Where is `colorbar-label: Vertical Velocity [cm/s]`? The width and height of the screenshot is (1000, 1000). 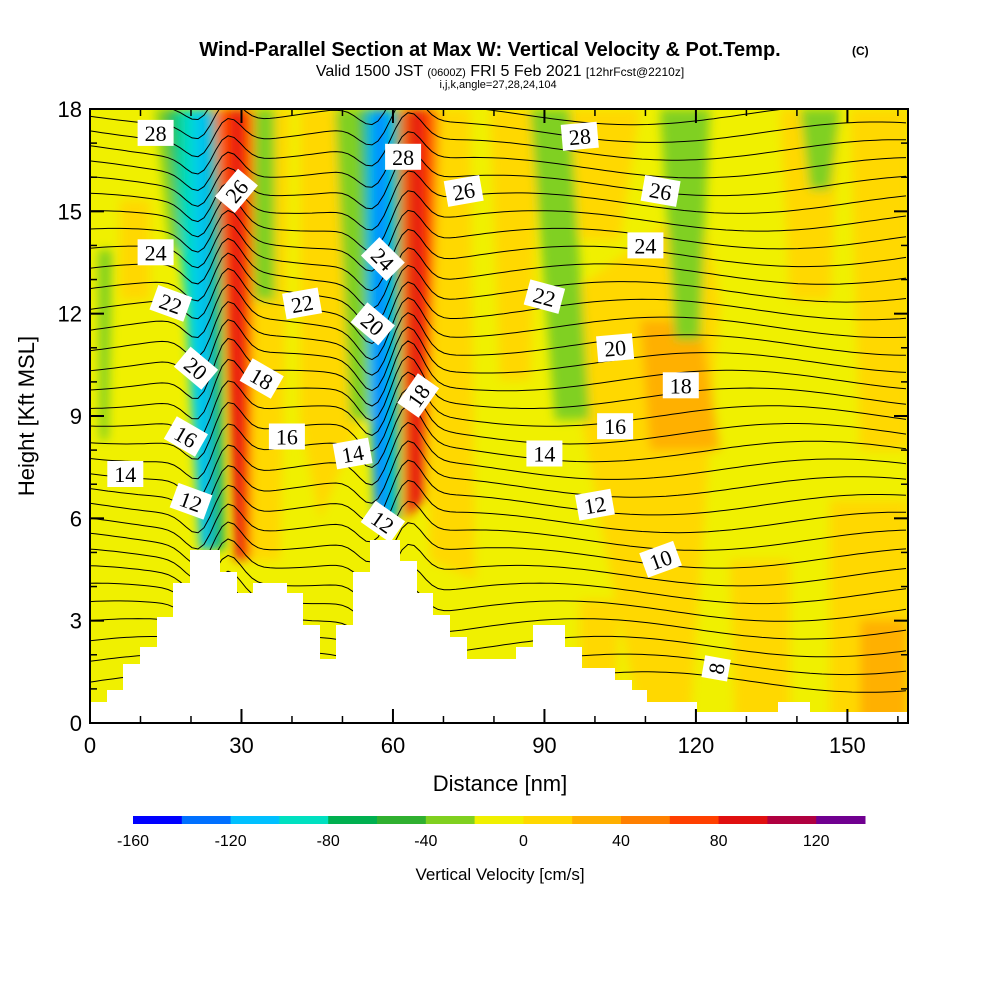
colorbar-label: Vertical Velocity [cm/s] is located at coordinates (499, 874).